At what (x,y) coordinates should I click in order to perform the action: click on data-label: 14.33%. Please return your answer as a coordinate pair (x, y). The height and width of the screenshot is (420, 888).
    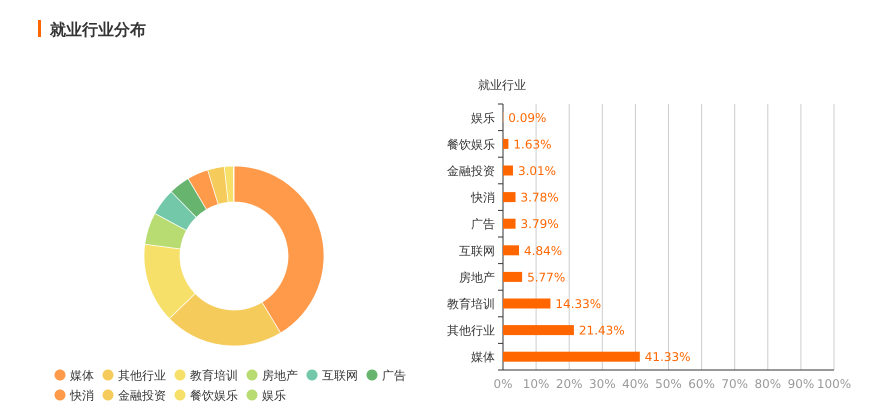
    Looking at the image, I should click on (578, 304).